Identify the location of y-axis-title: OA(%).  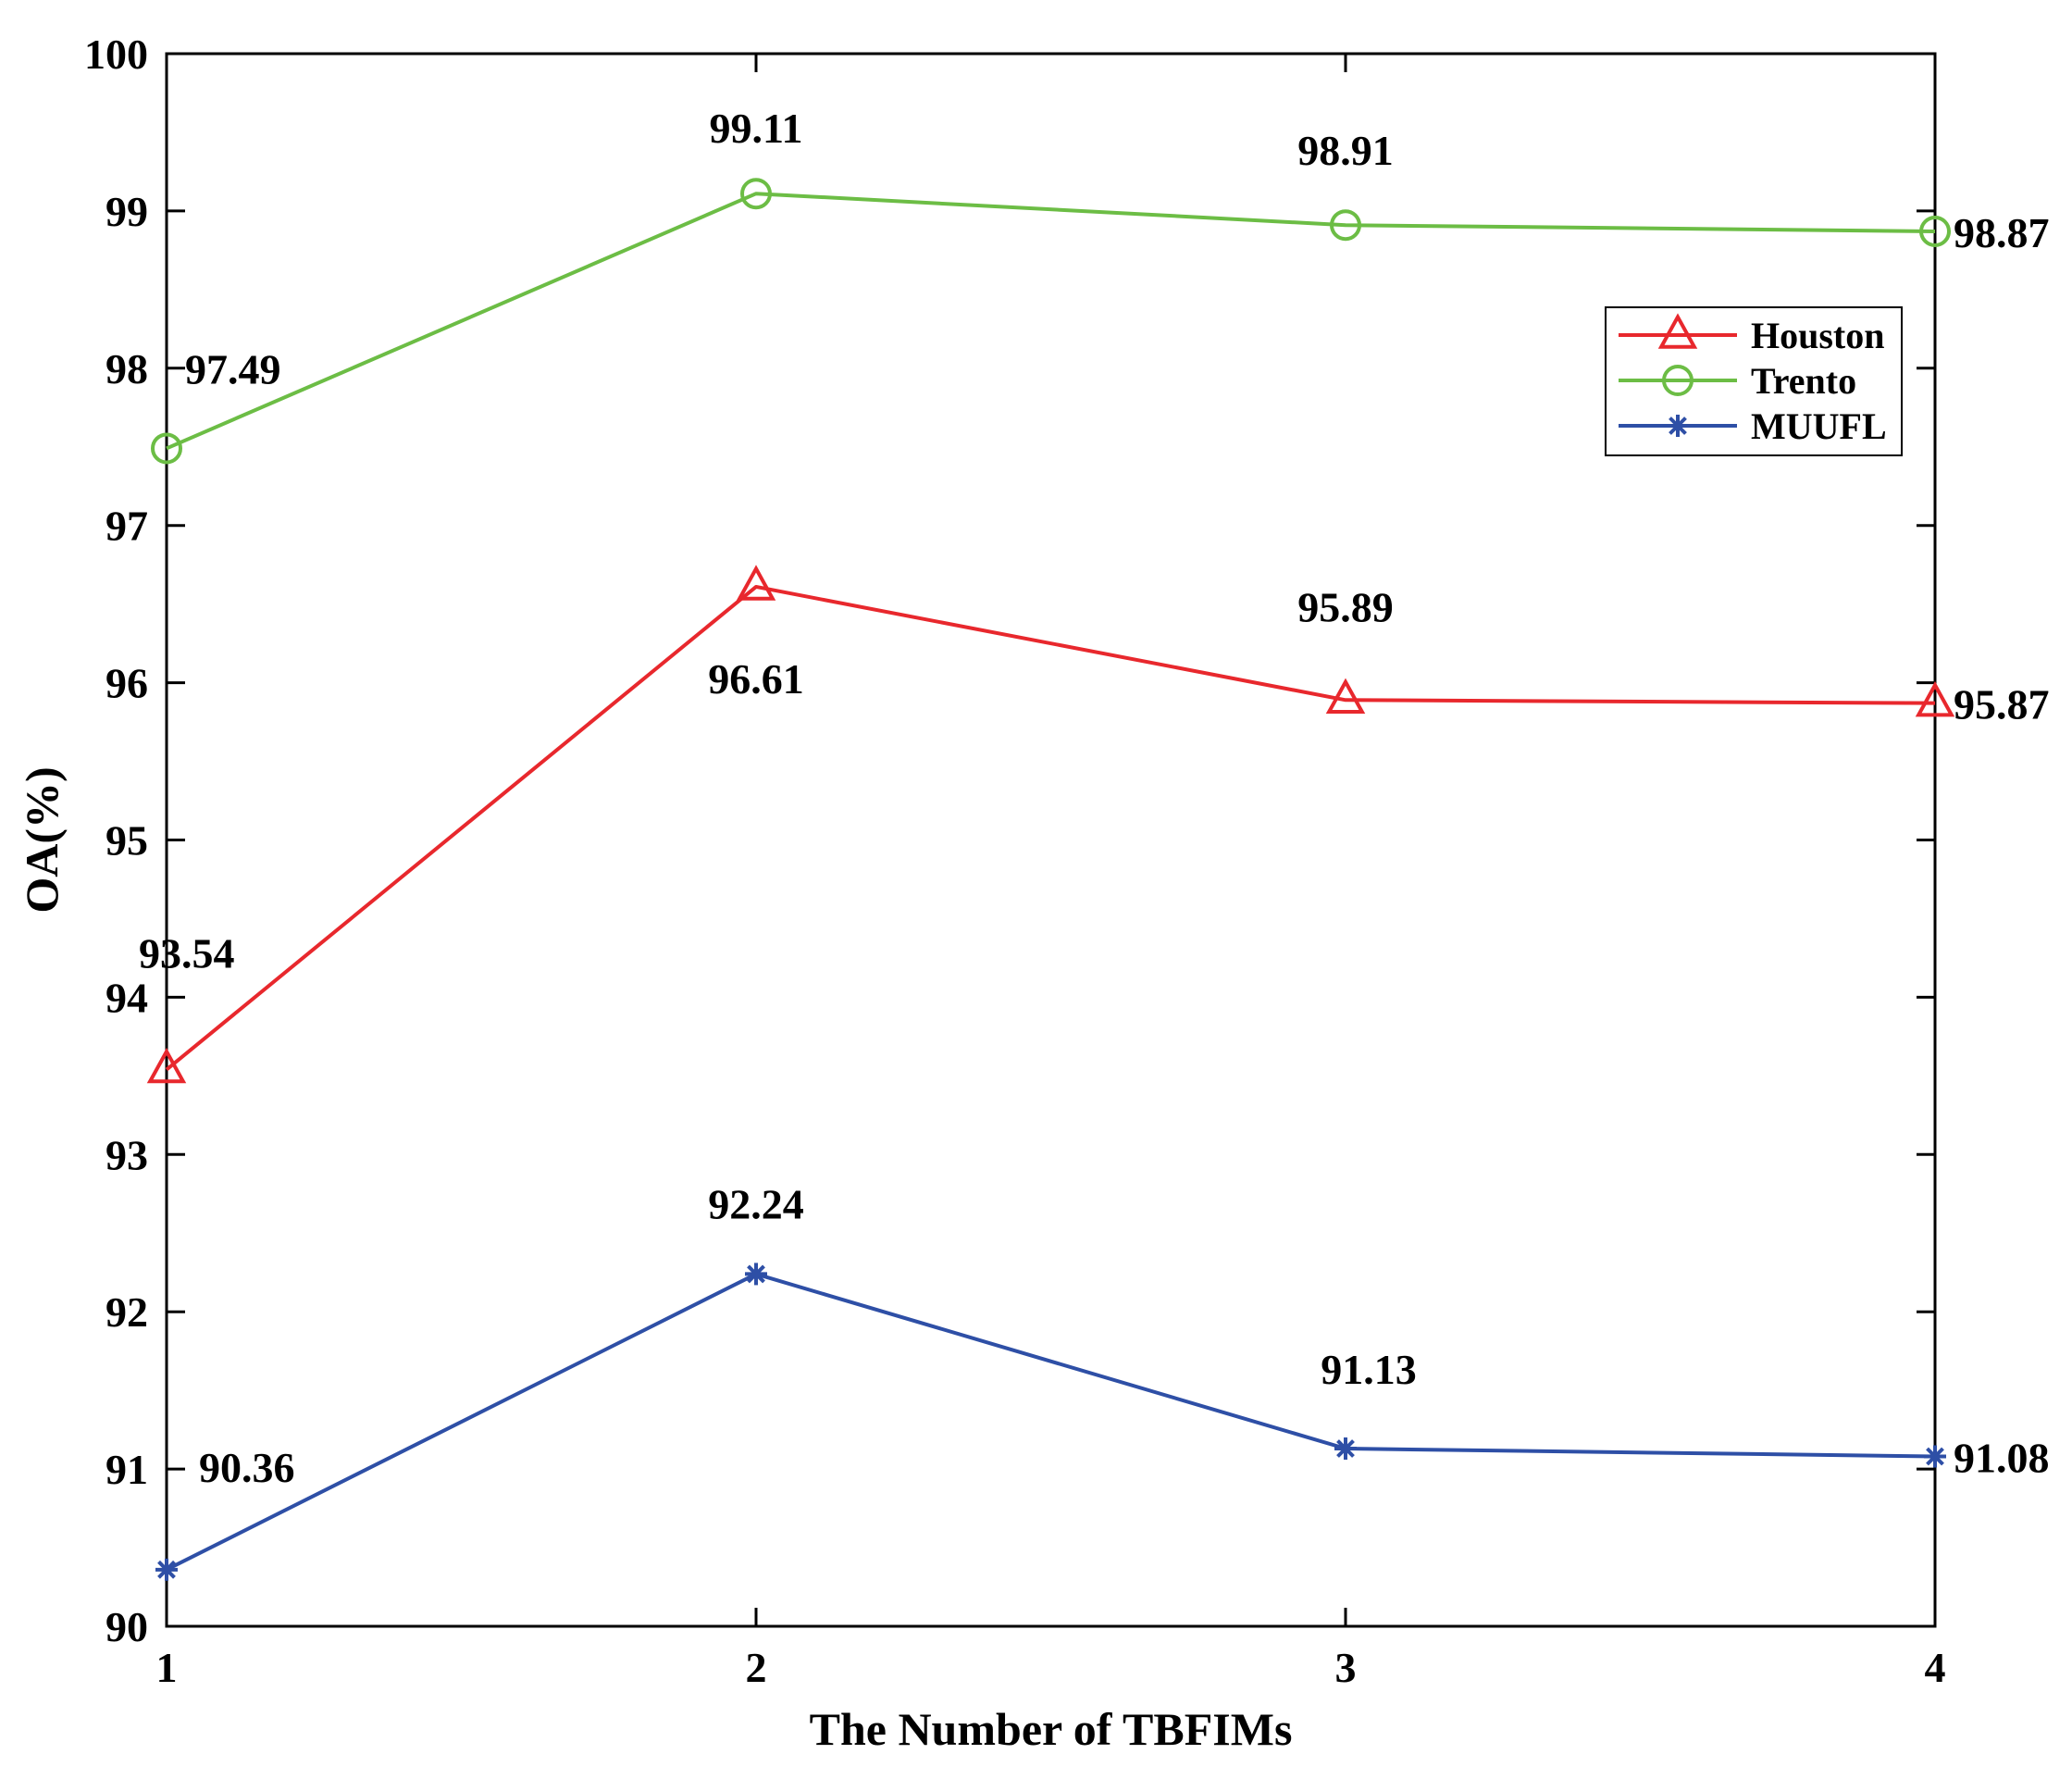
(42, 839).